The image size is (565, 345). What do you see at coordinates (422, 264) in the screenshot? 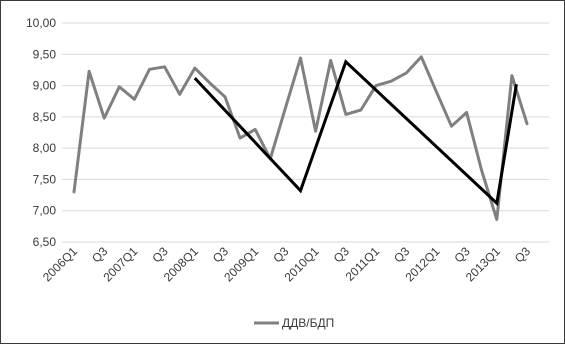
I see `x-tick-label: 2012Q1` at bounding box center [422, 264].